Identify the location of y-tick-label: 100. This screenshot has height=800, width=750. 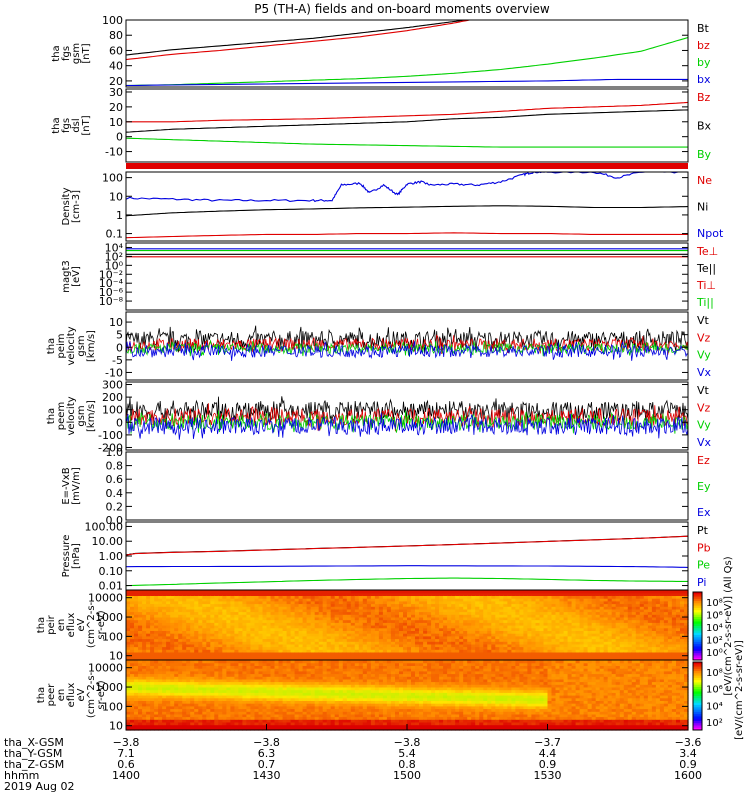
(112, 20).